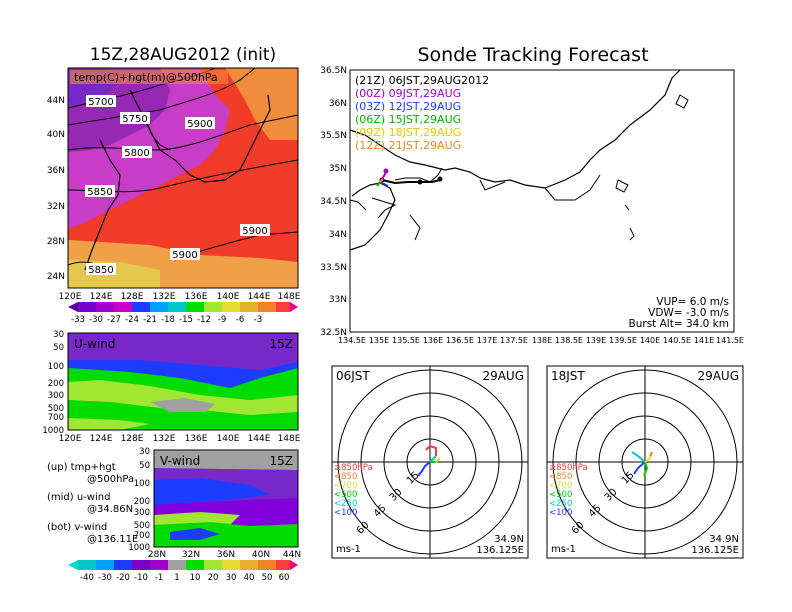 The width and height of the screenshot is (792, 612). What do you see at coordinates (78, 497) in the screenshot?
I see `note-mid-1: (mid) u-wind` at bounding box center [78, 497].